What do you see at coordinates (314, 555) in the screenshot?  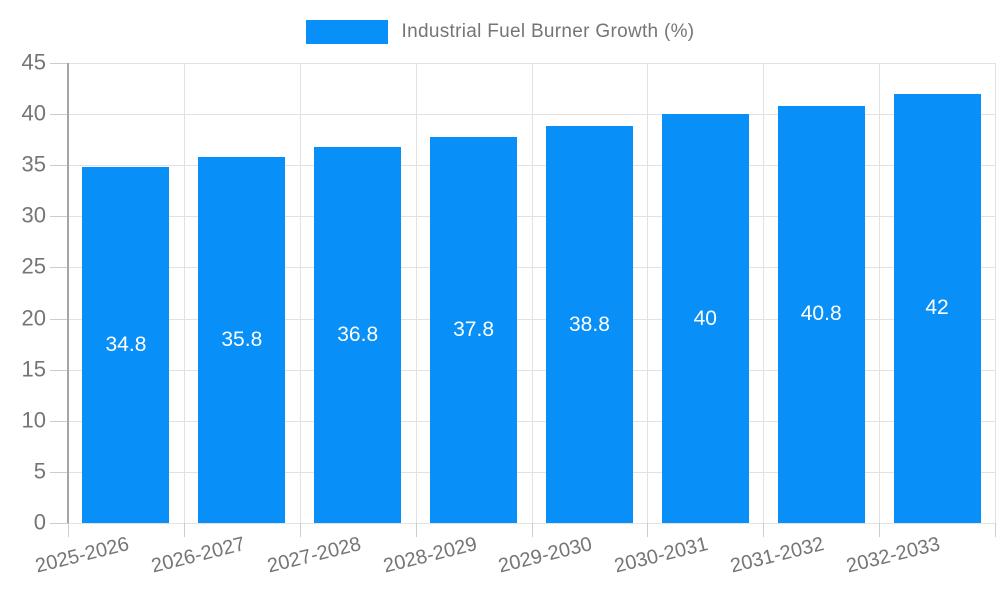 I see `x-axis-tick-label: 2027-2028` at bounding box center [314, 555].